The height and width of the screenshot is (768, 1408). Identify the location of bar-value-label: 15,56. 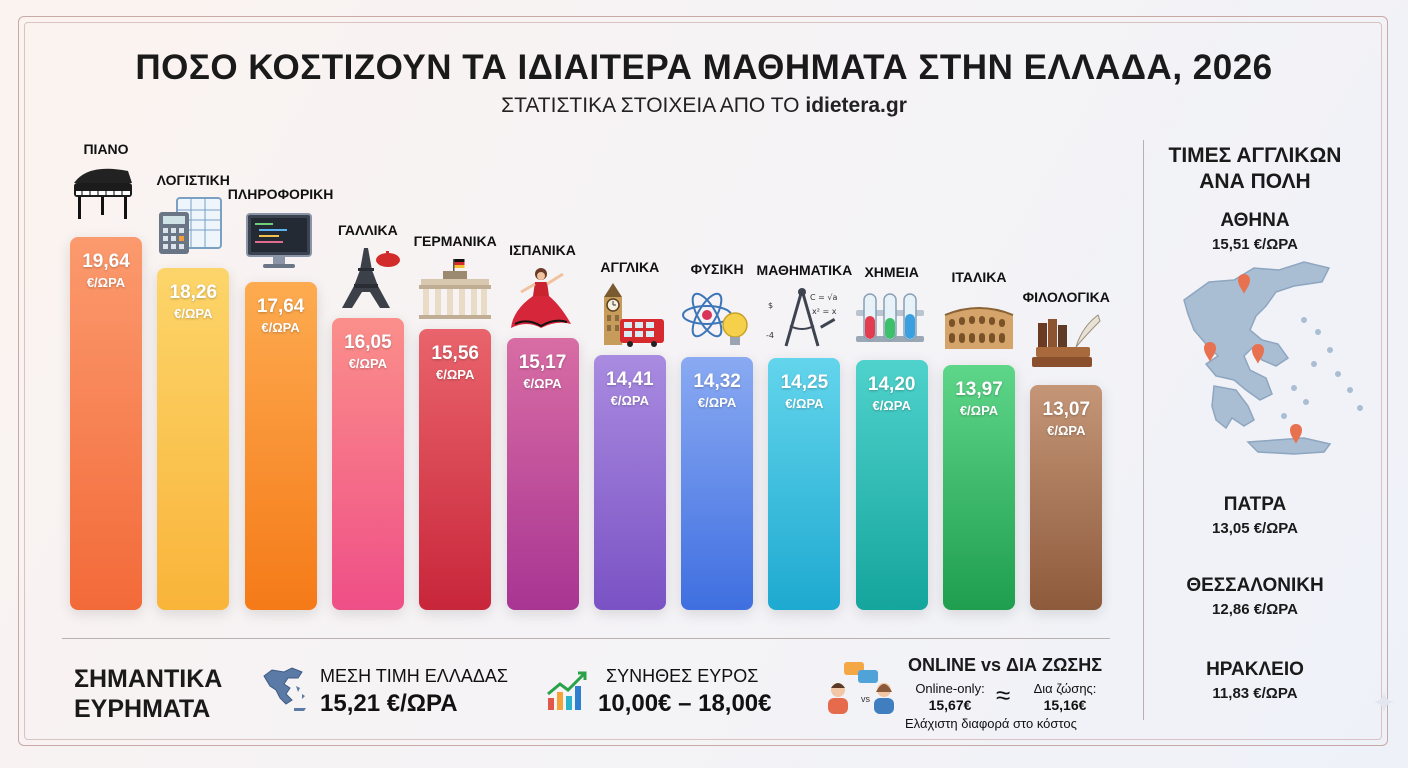
(455, 353).